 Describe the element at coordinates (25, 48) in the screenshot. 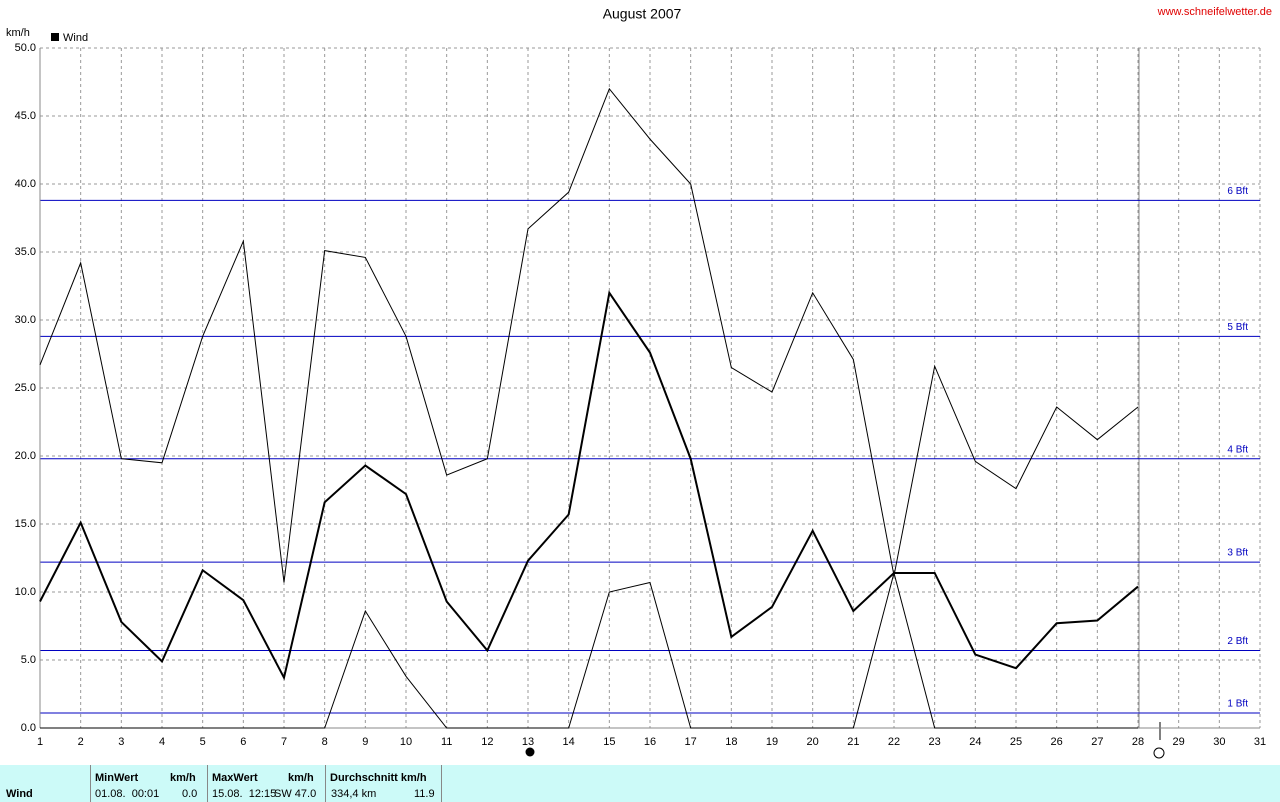

I see `y-tick-label: 50.0` at that location.